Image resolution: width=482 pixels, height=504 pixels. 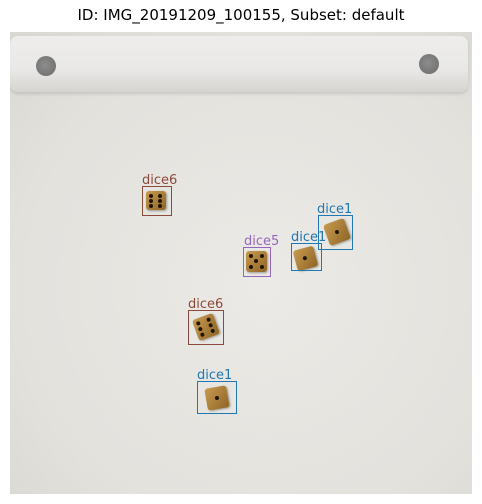 I want to click on die-five, so click(x=256, y=261).